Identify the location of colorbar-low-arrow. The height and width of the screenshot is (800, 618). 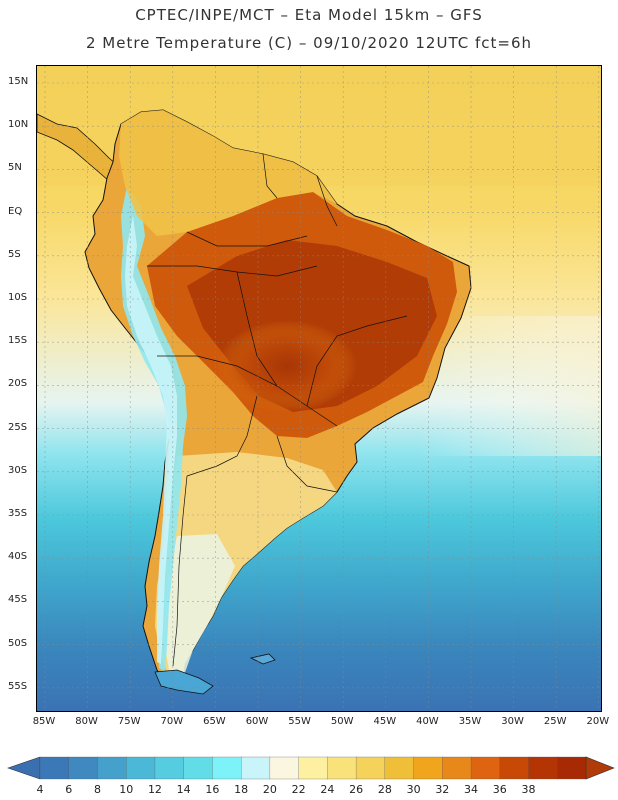
(24, 768).